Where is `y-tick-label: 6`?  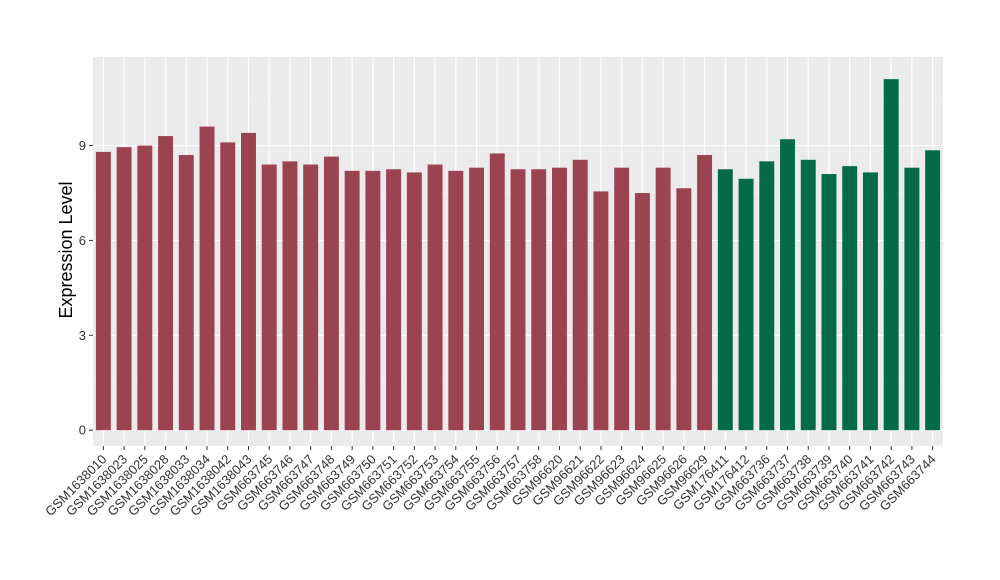 y-tick-label: 6 is located at coordinates (82, 240).